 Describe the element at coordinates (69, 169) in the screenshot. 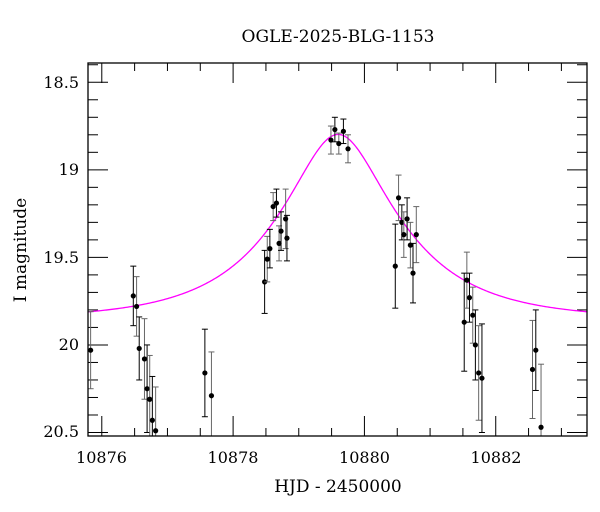

I see `y-tick-label: 19` at that location.